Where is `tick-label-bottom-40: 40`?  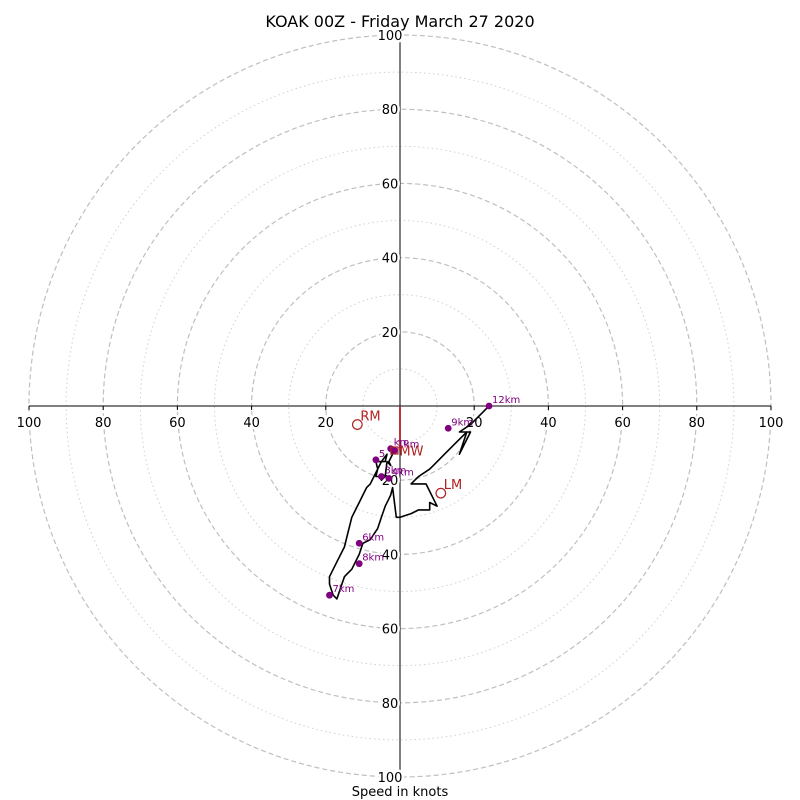 tick-label-bottom-40: 40 is located at coordinates (390, 555).